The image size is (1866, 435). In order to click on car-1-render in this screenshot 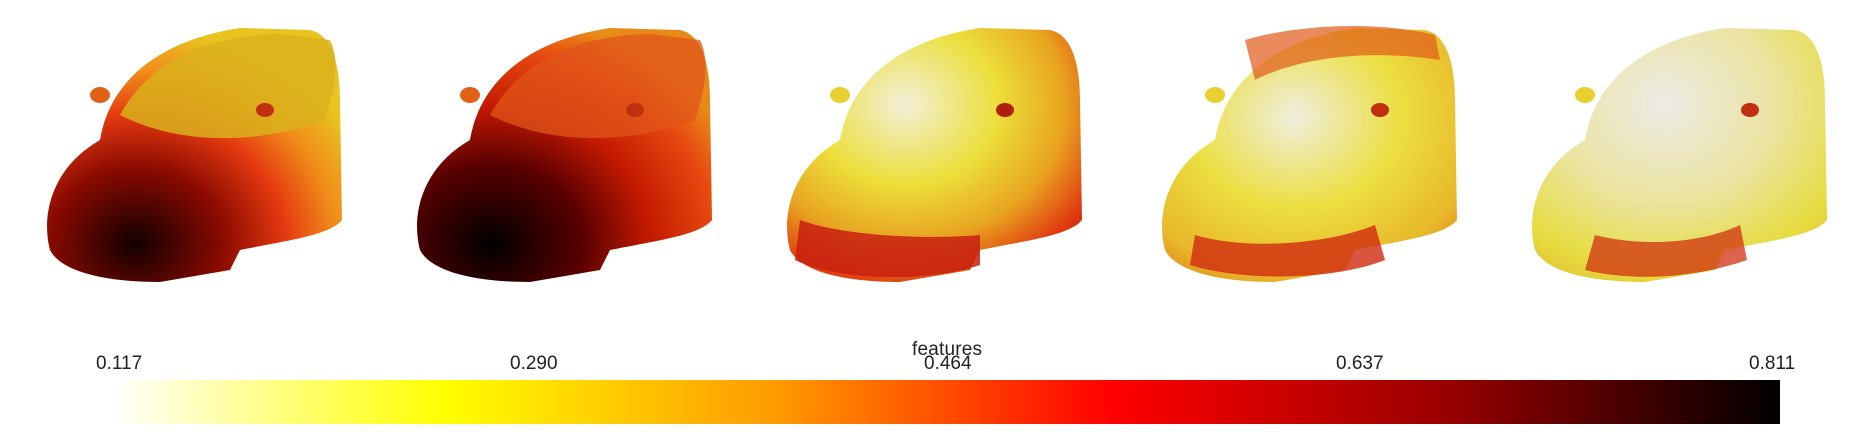, I will do `click(195, 155)`.